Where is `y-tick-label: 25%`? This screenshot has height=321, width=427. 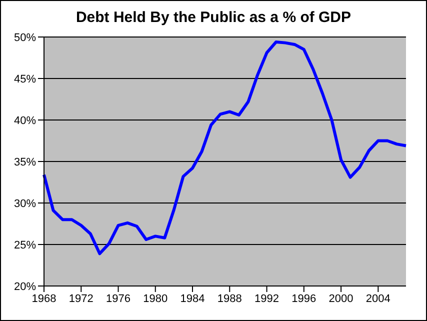 y-tick-label: 25% is located at coordinates (25, 245).